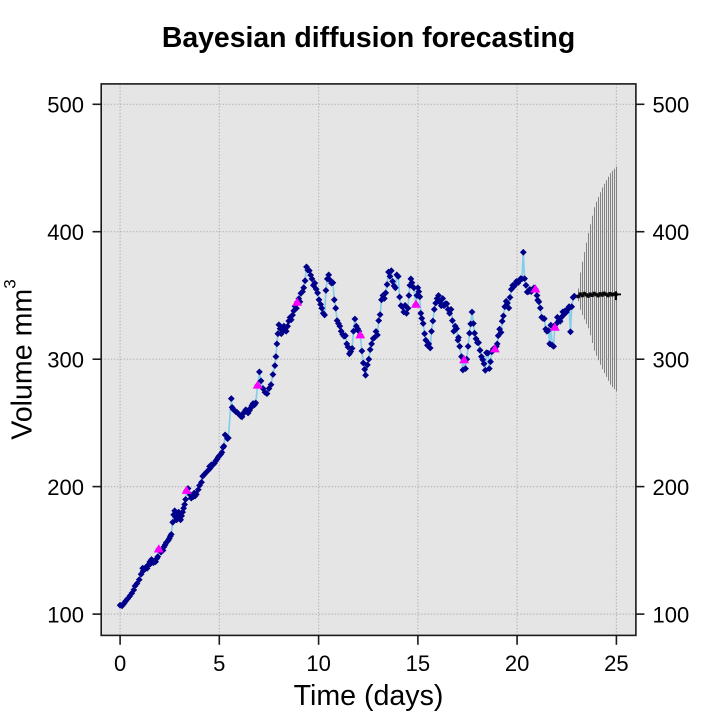  What do you see at coordinates (20, 359) in the screenshot?
I see `svg-text: Volume mm3` at bounding box center [20, 359].